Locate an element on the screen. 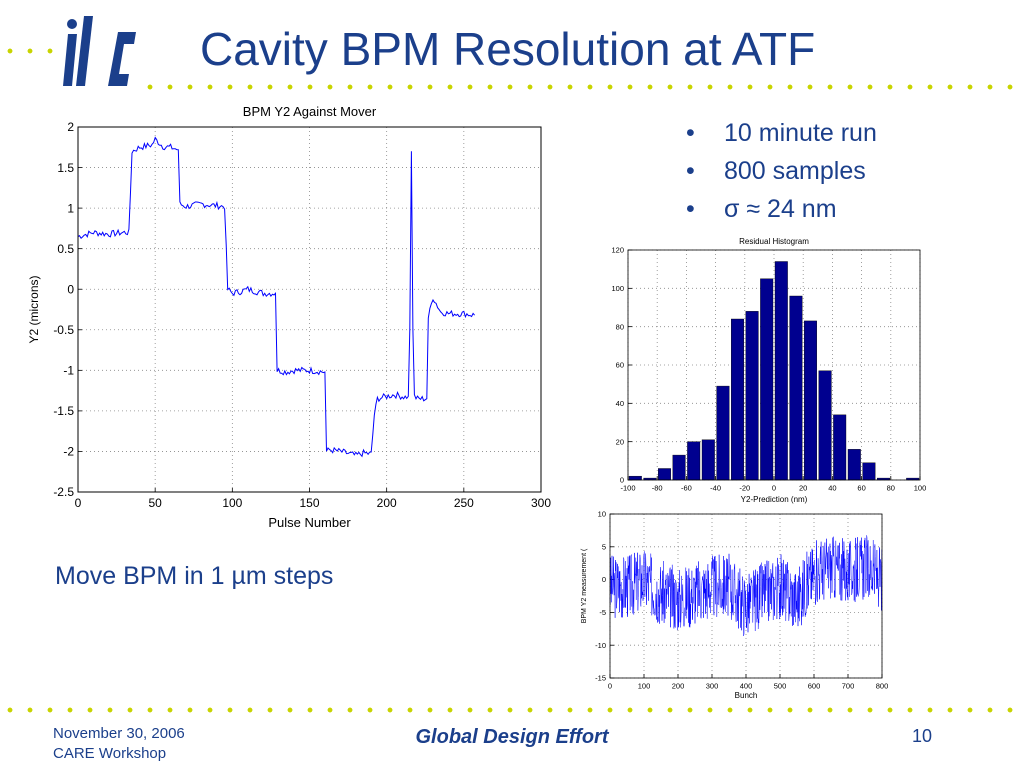 This screenshot has height=768, width=1024. x-axis-label: Bunch is located at coordinates (746, 695).